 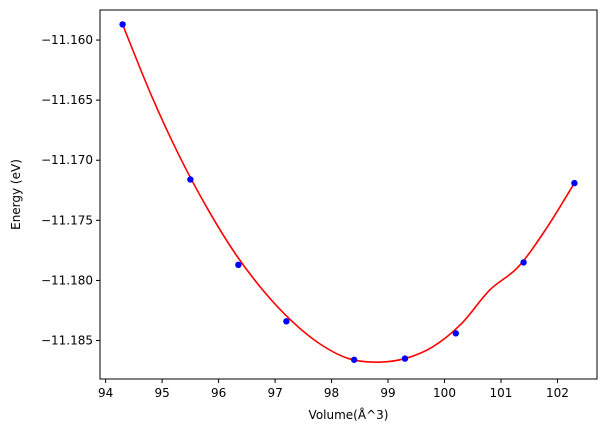 What do you see at coordinates (274, 393) in the screenshot?
I see `x-tick-label: 97` at bounding box center [274, 393].